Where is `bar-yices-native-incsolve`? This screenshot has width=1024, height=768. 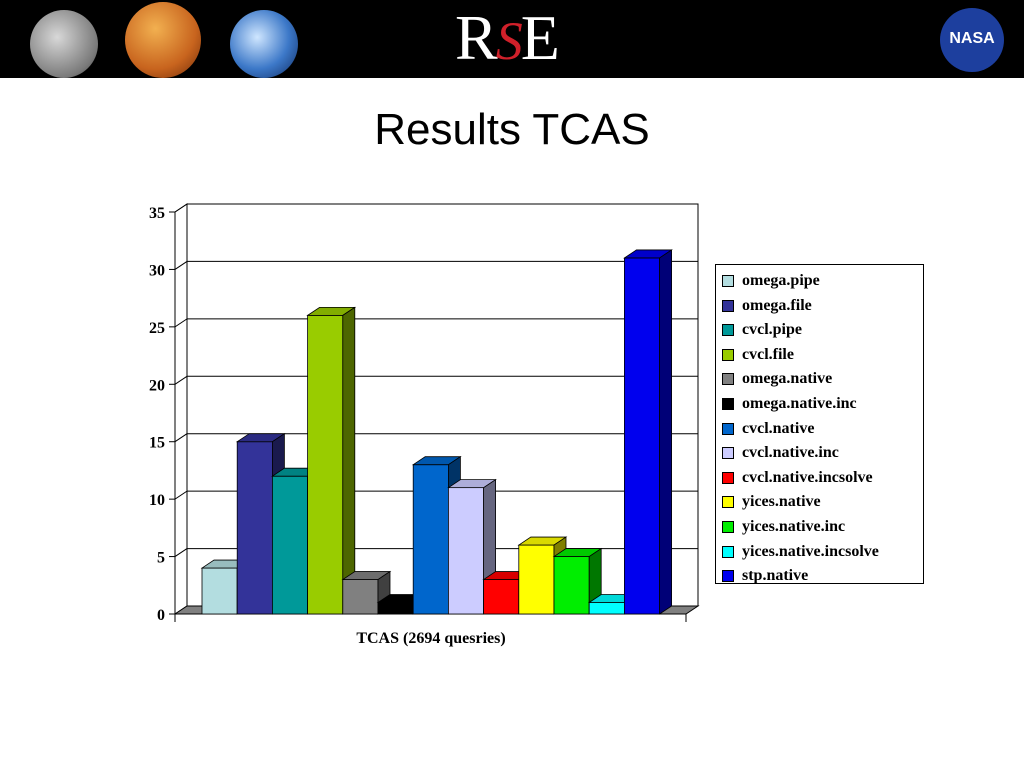 bar-yices-native-incsolve is located at coordinates (606, 608).